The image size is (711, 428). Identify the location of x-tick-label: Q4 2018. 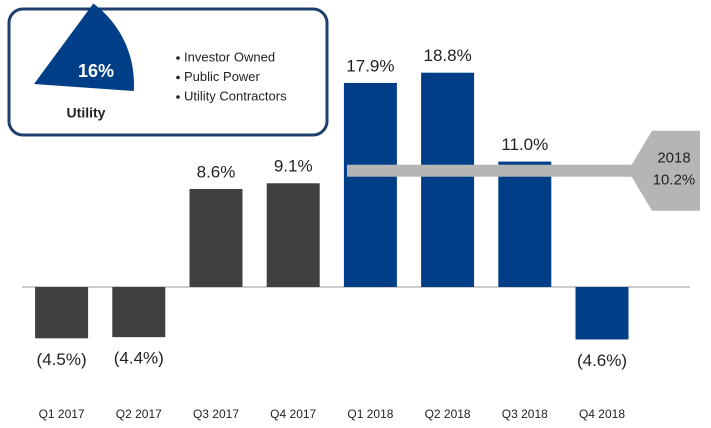
(602, 414).